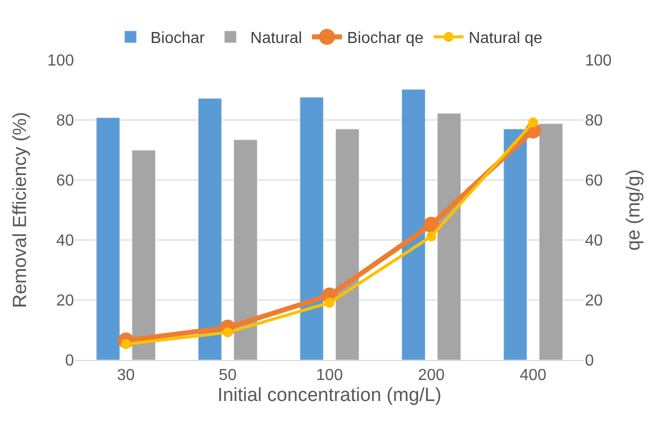  I want to click on x-tick-label: 200, so click(431, 375).